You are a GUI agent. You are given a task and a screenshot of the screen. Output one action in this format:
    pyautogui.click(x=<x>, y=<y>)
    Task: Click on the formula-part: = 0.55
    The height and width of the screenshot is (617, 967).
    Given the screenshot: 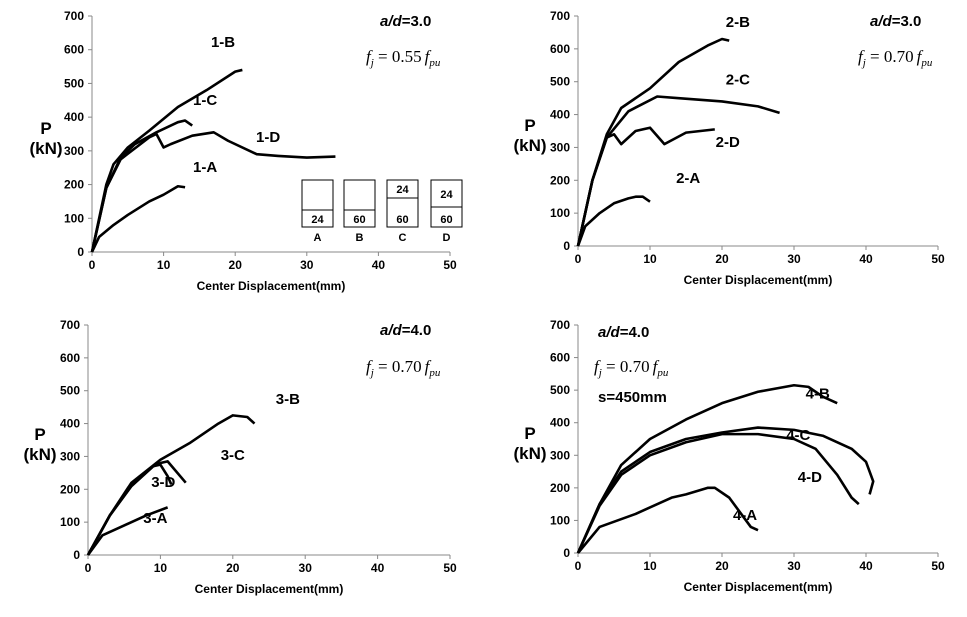 What is the action you would take?
    pyautogui.click(x=398, y=56)
    